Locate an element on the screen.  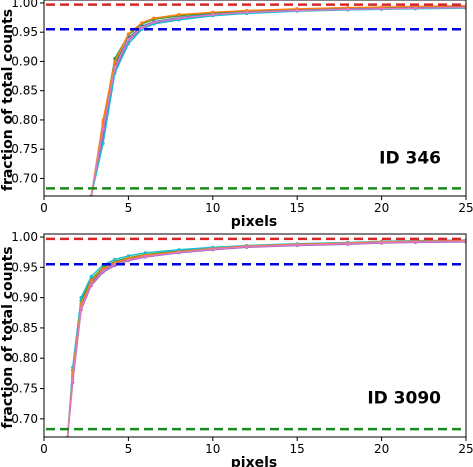
id-annotation: ID 346 is located at coordinates (410, 159).